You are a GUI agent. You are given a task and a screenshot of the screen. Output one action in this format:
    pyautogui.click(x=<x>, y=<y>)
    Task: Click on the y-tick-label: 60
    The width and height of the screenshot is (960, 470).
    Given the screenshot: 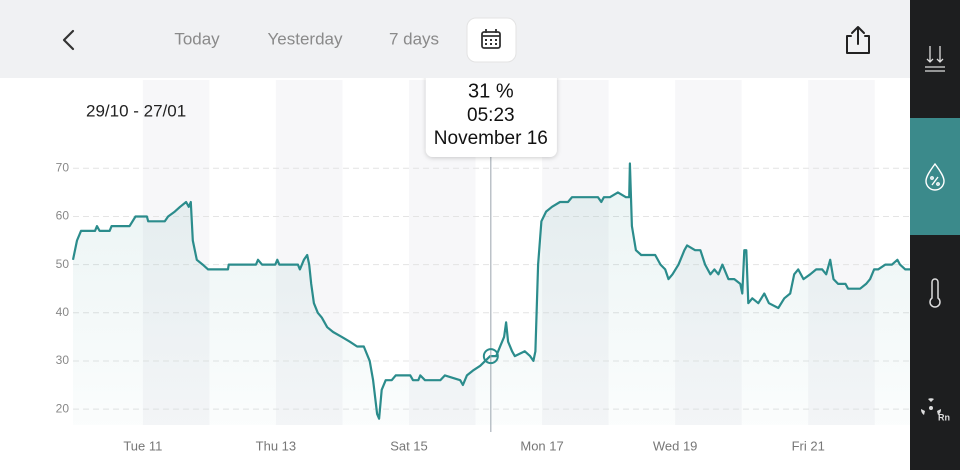 What is the action you would take?
    pyautogui.click(x=63, y=216)
    